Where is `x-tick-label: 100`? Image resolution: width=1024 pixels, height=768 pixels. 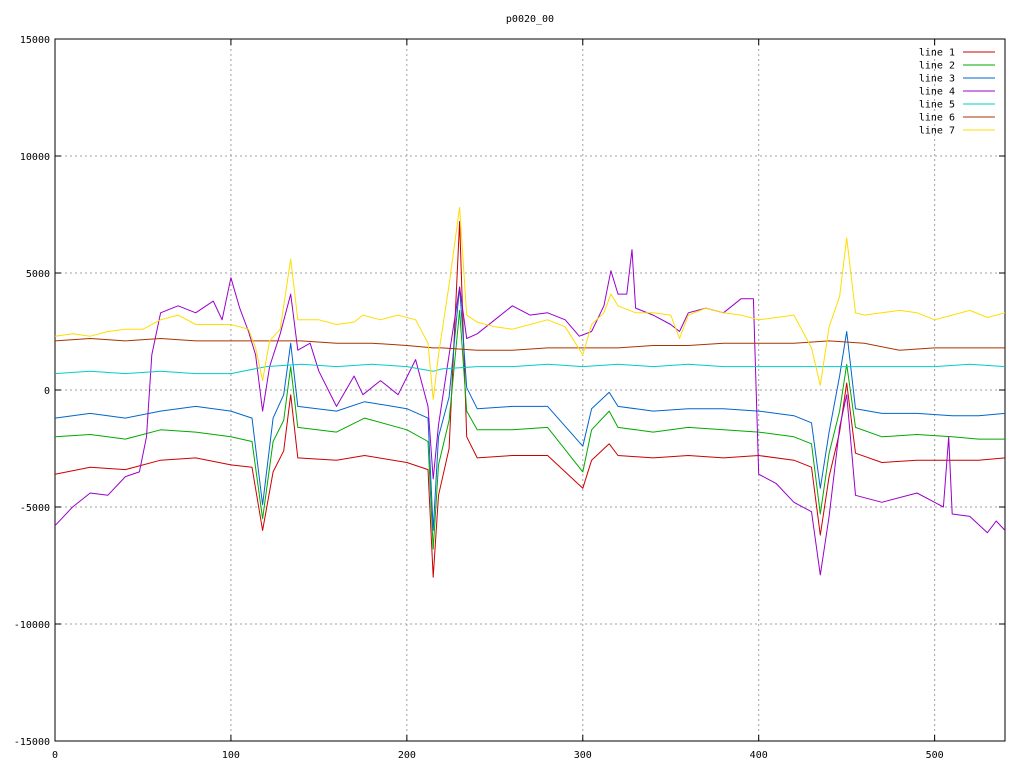 x-tick-label: 100 is located at coordinates (231, 755).